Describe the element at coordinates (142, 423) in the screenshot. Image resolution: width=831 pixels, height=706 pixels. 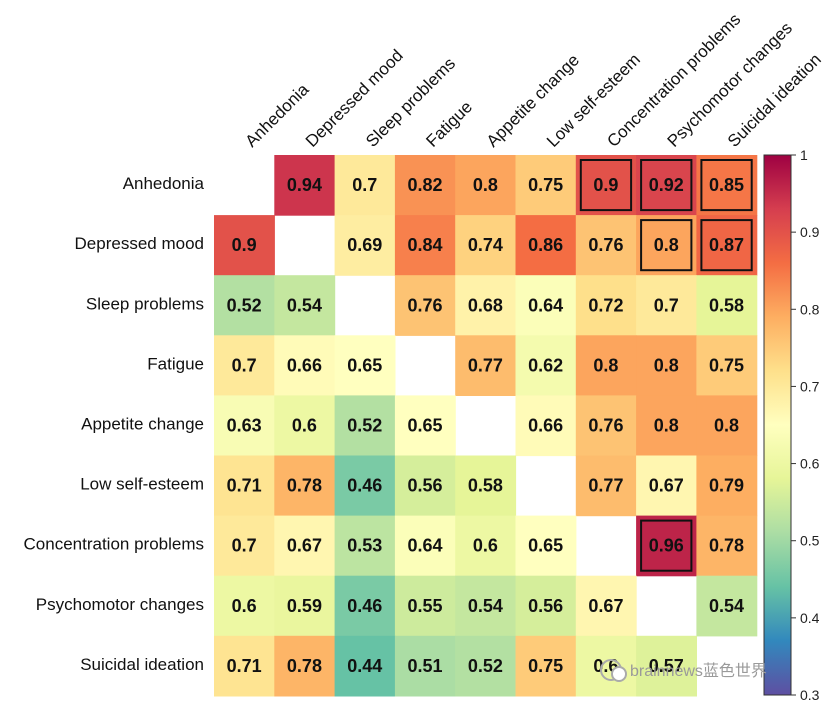
I see `row-label: Appetite change` at that location.